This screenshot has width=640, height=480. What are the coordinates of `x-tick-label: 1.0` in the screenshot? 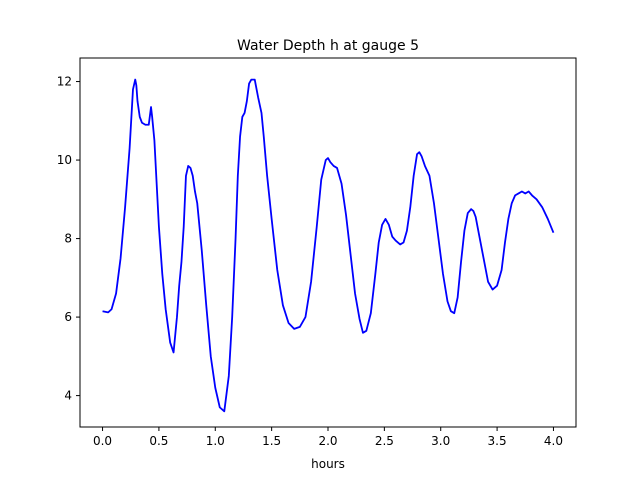 It's located at (215, 441).